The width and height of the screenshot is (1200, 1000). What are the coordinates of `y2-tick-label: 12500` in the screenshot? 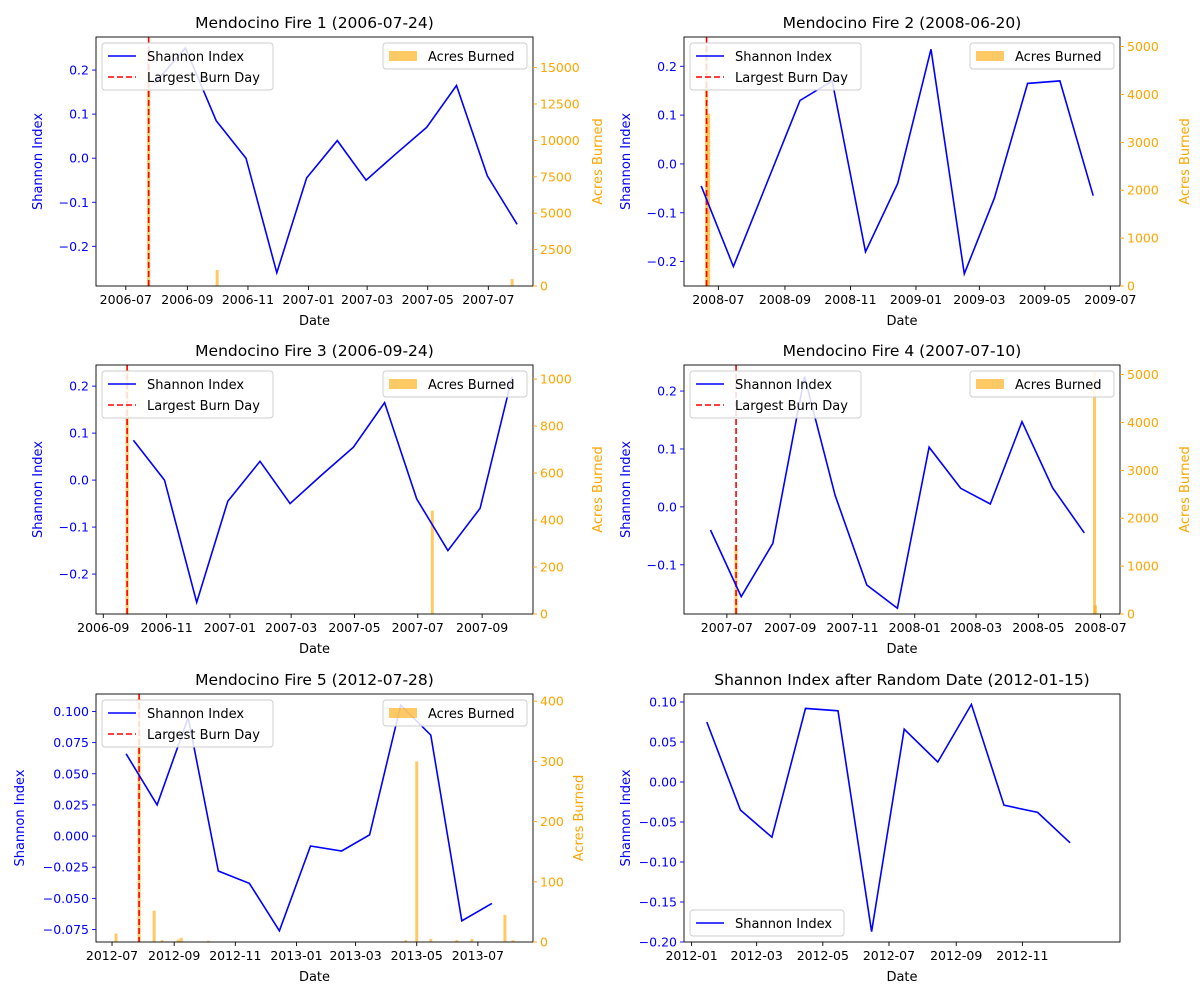 It's located at (560, 103).